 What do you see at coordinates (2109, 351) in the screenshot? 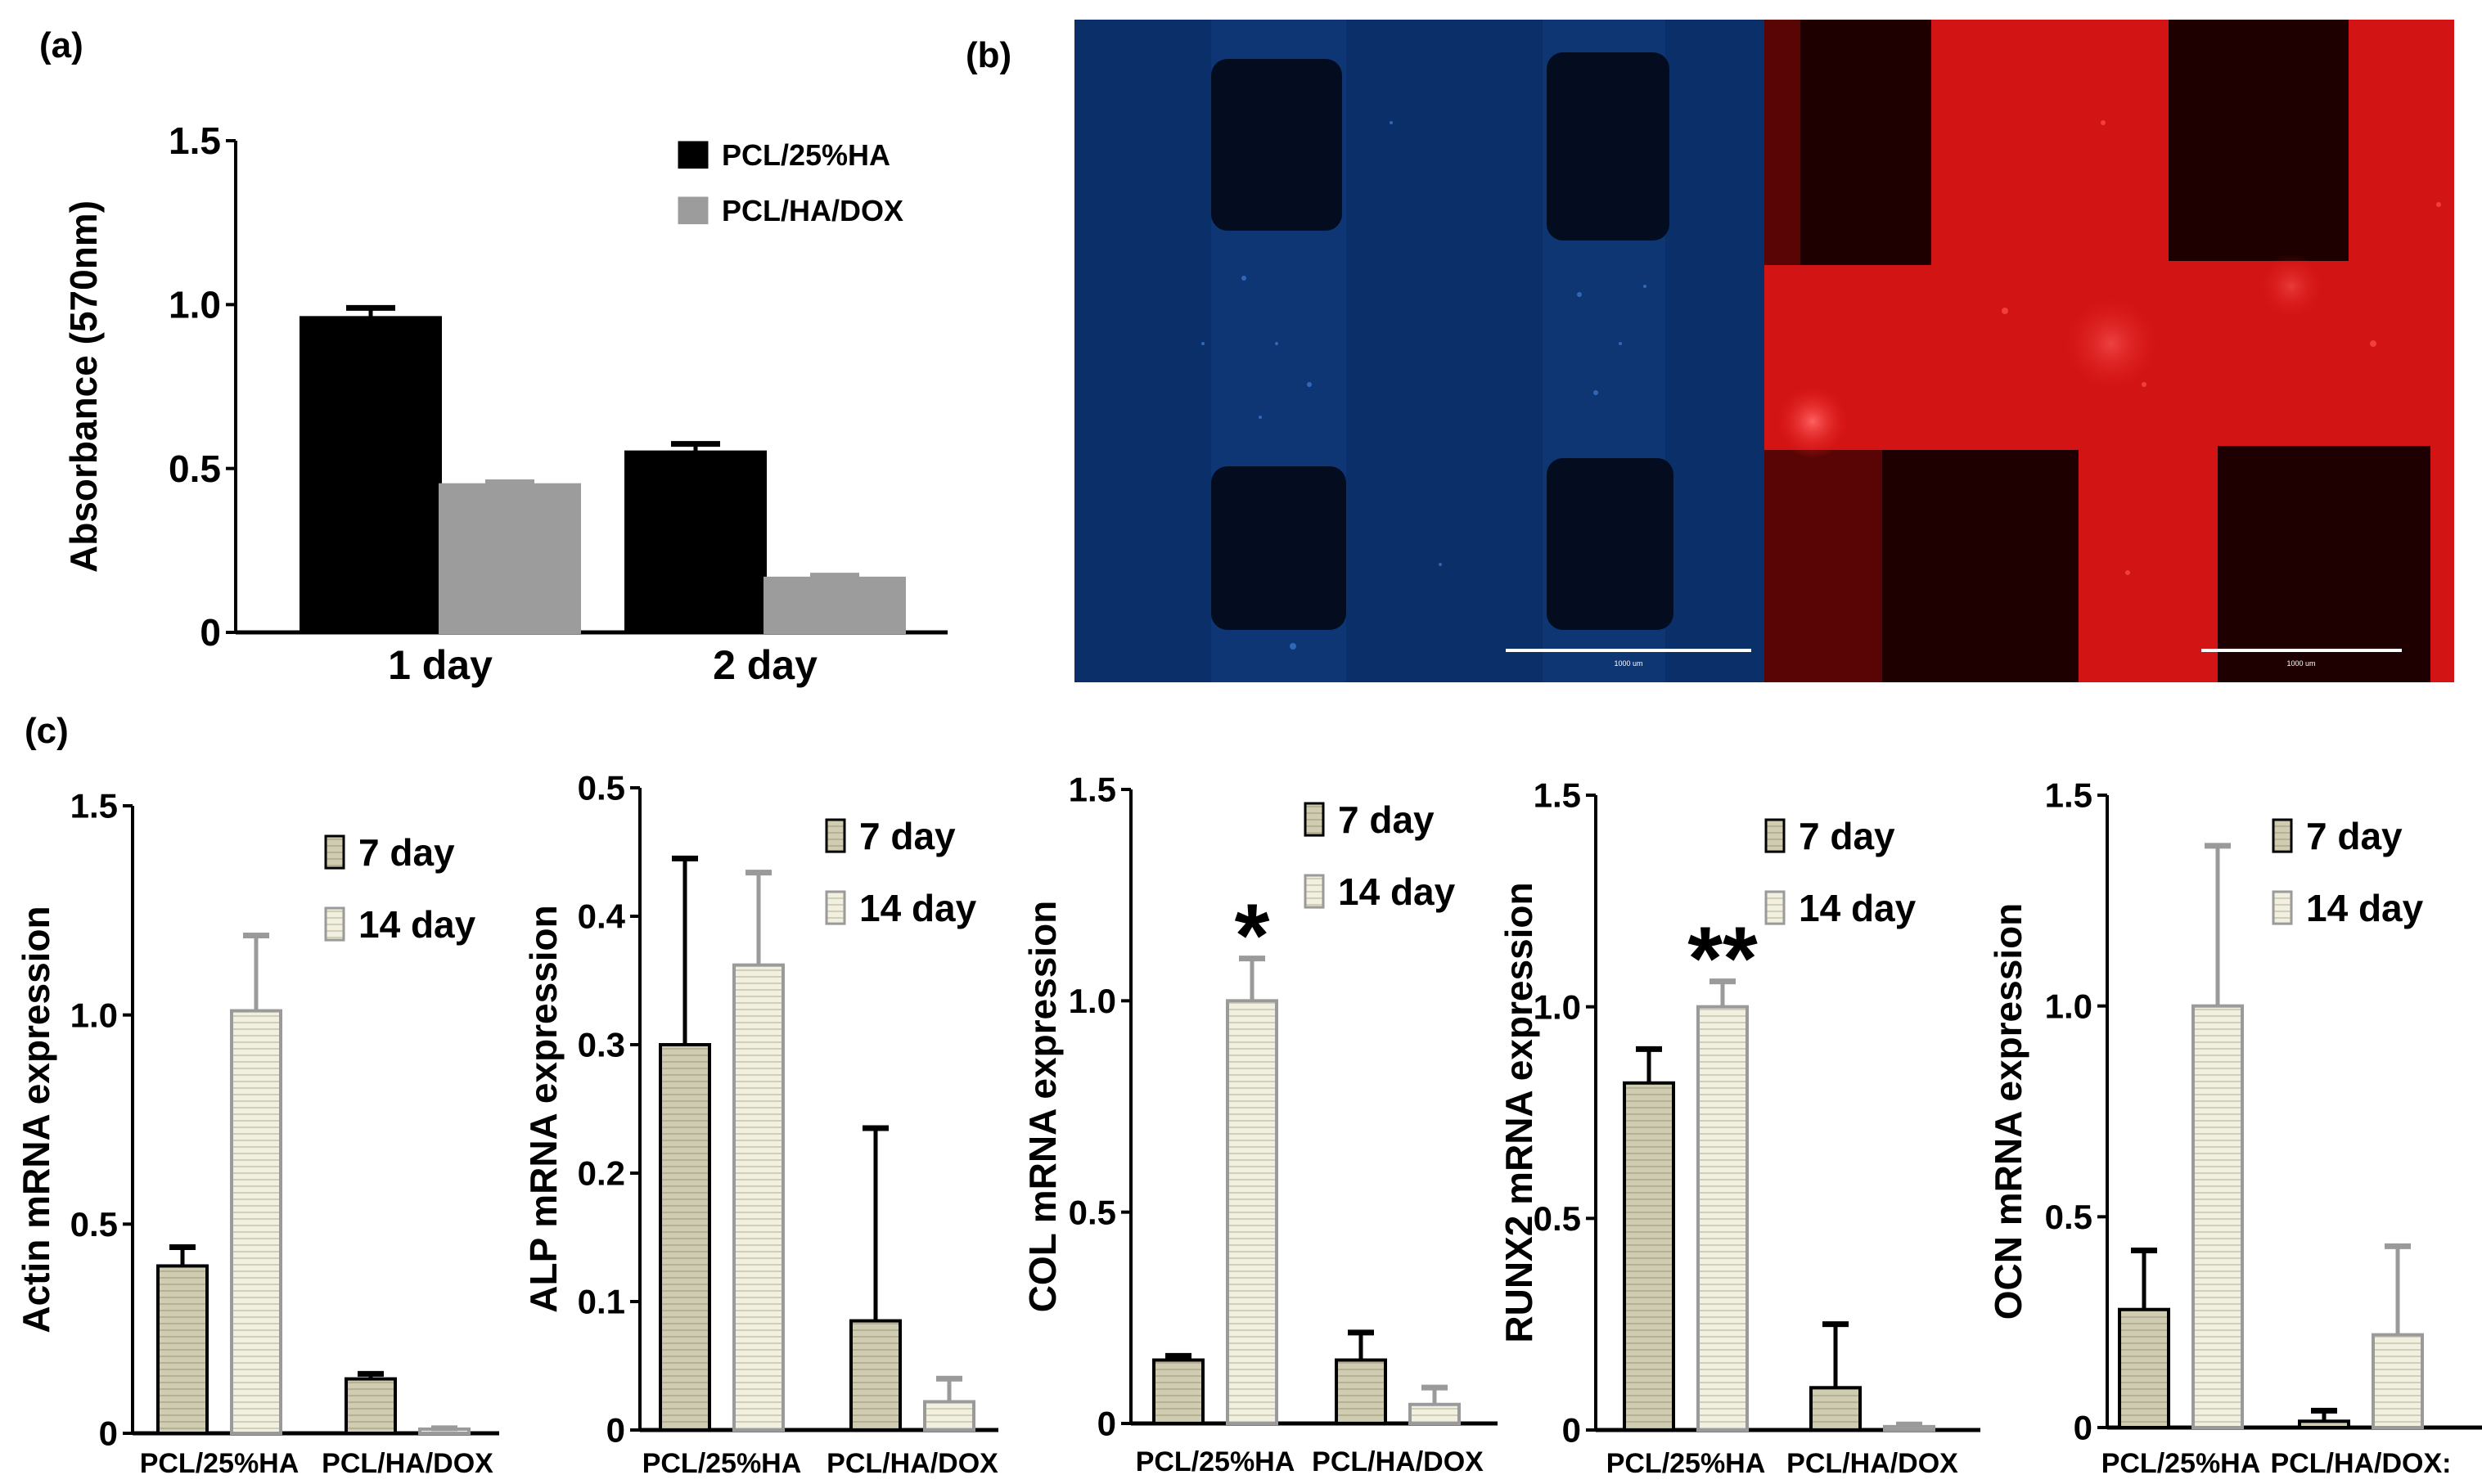
I see `micrograph-red: 1000 um` at bounding box center [2109, 351].